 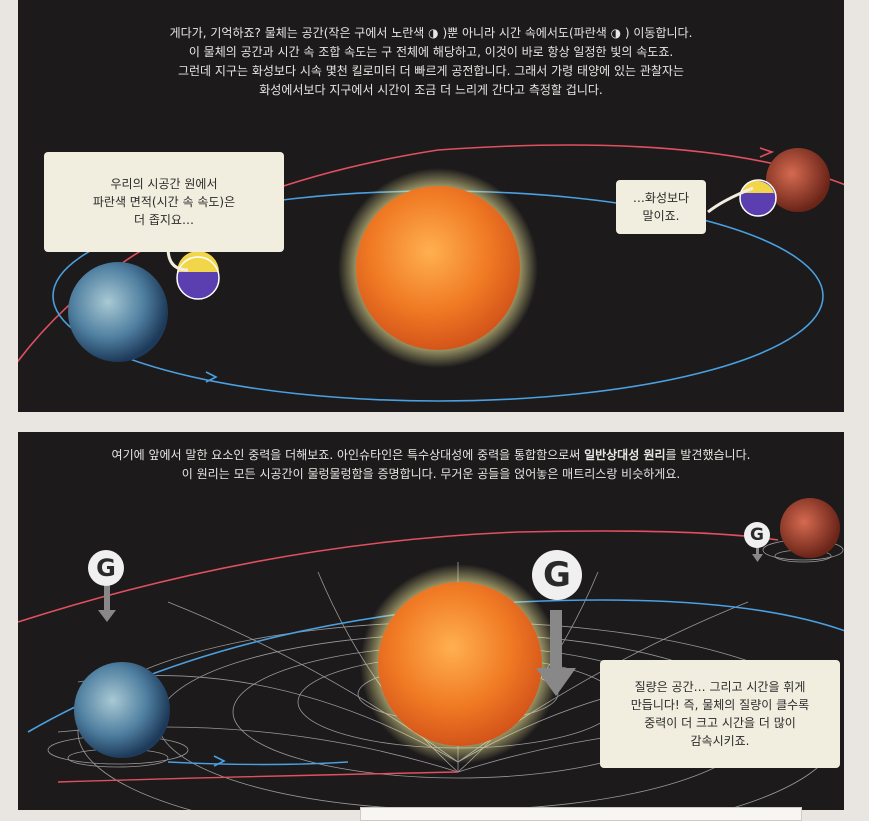 I want to click on mars-bubble-pointer, so click(x=730, y=200).